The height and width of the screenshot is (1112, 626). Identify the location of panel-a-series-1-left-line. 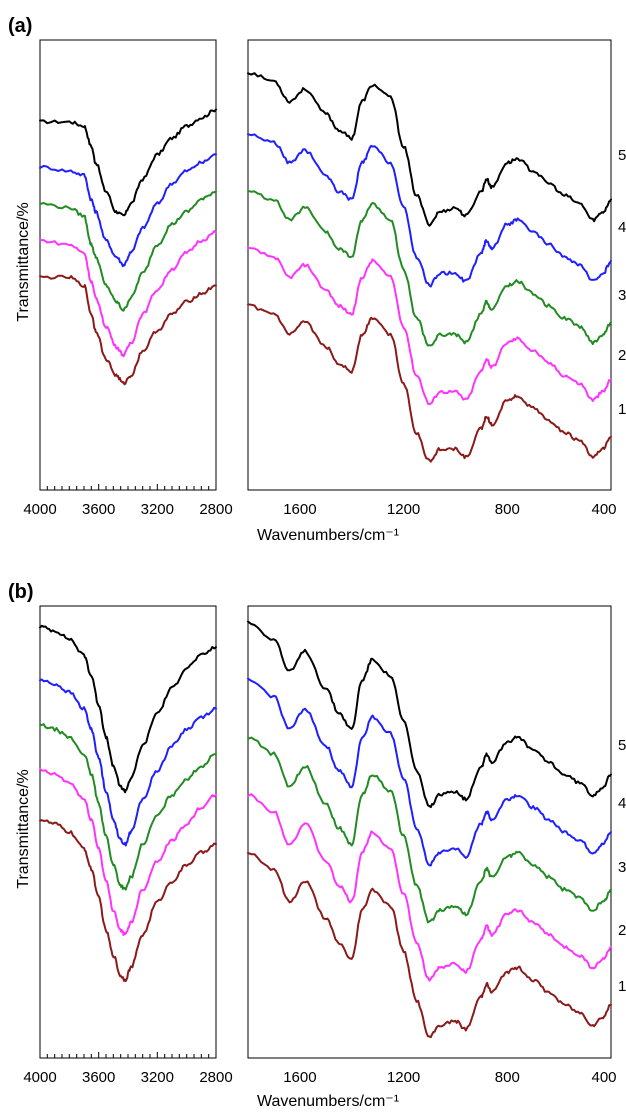
(128, 330).